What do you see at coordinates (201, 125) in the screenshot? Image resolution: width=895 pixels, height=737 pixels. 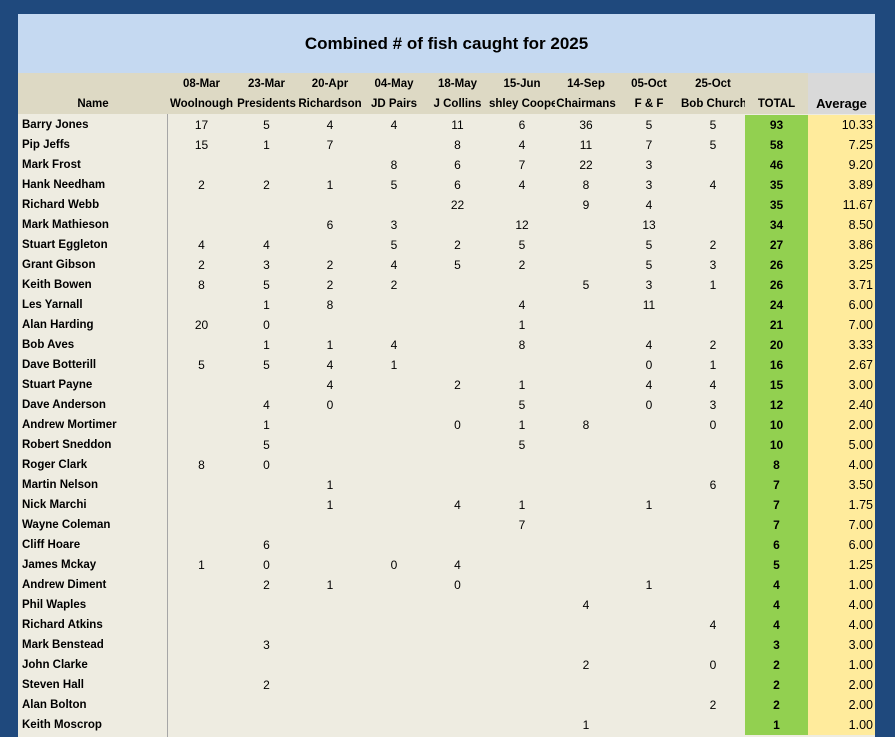 I see `score-cell: 17` at bounding box center [201, 125].